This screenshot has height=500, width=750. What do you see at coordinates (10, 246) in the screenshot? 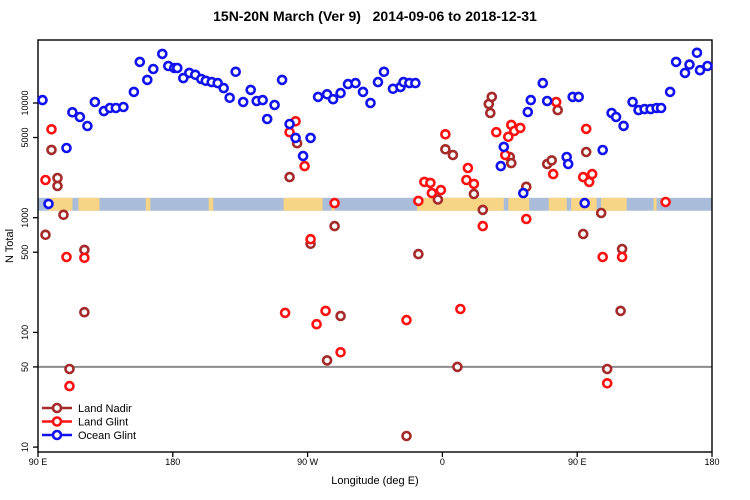
I see `y-axis-title: N Total` at bounding box center [10, 246].